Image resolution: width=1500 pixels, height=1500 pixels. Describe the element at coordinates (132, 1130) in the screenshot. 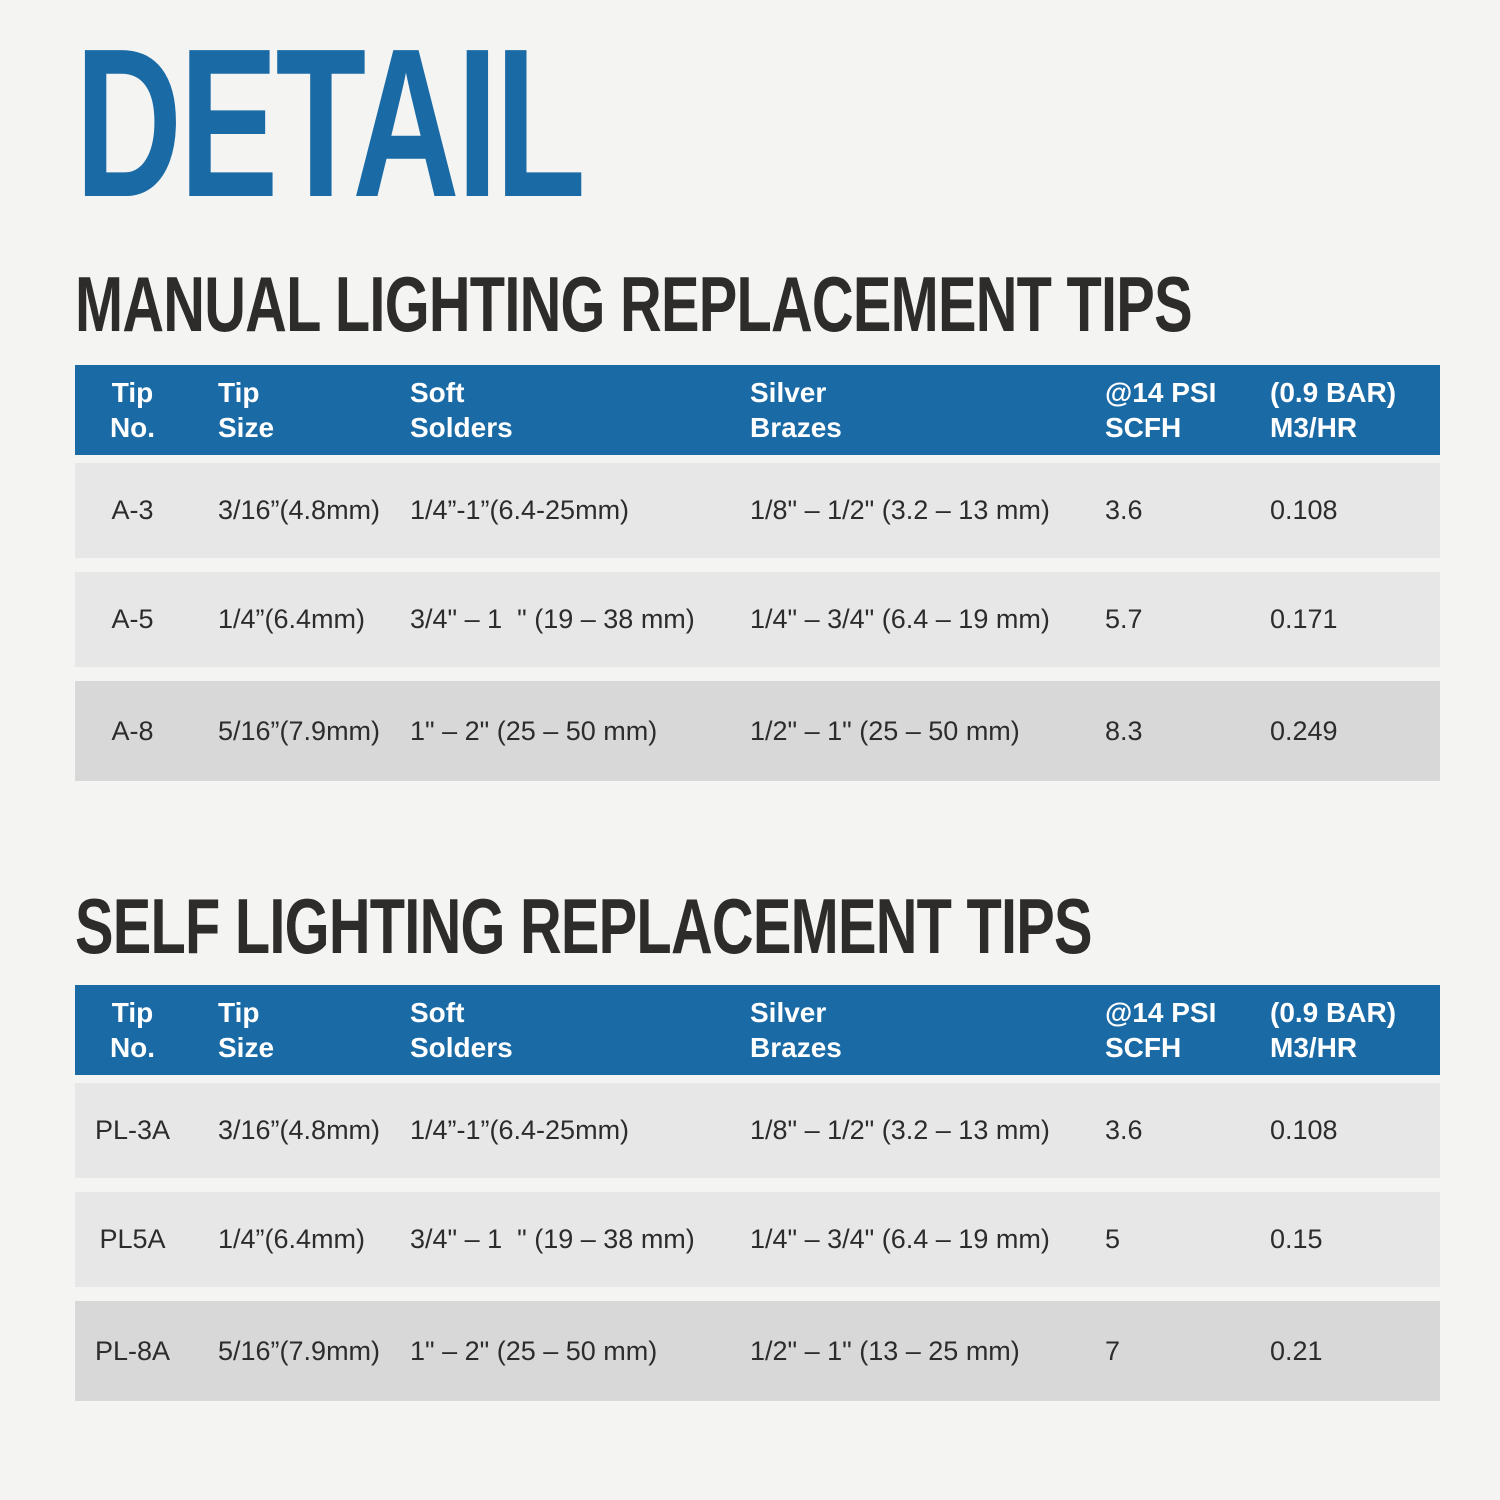

I see `cell-tip-no: PL-3A` at that location.